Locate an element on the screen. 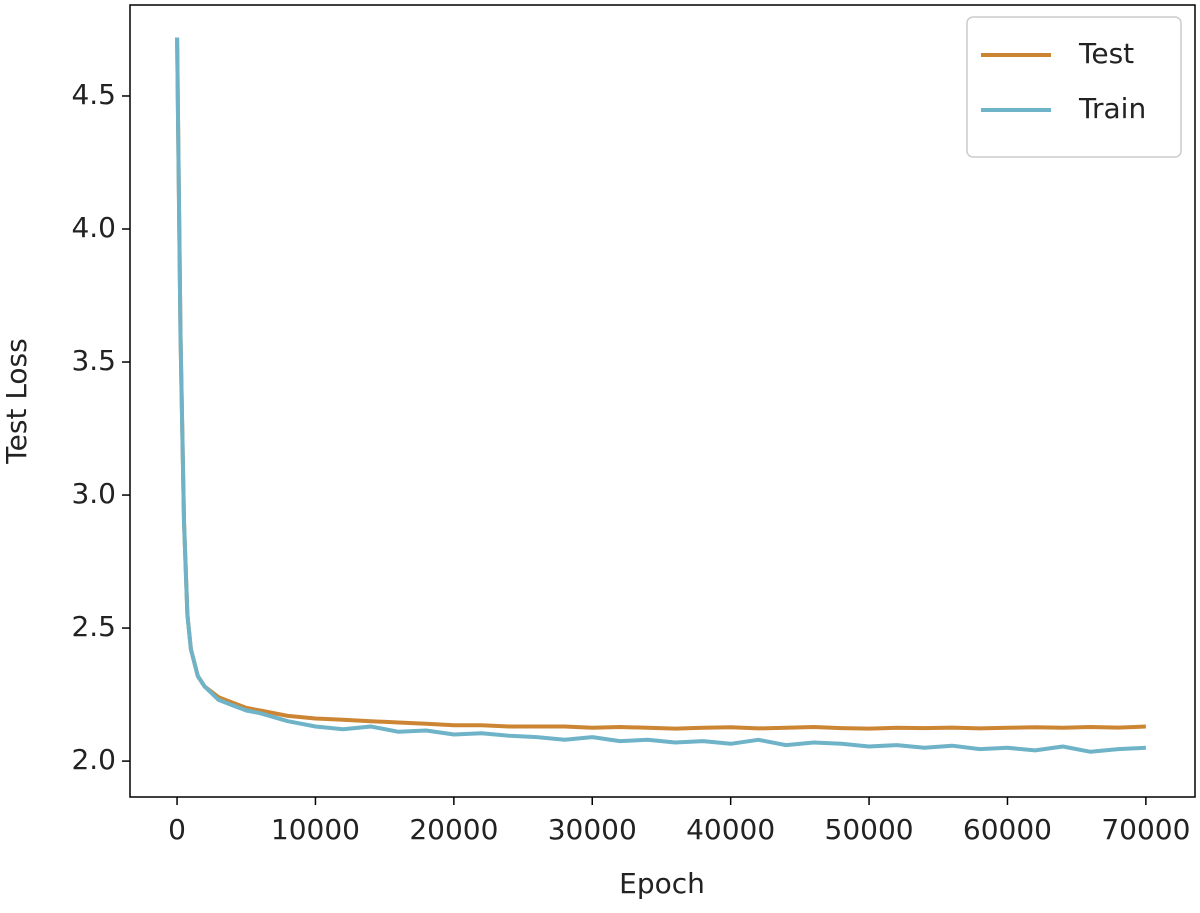 Image resolution: width=1200 pixels, height=913 pixels. legend-box is located at coordinates (1074, 87).